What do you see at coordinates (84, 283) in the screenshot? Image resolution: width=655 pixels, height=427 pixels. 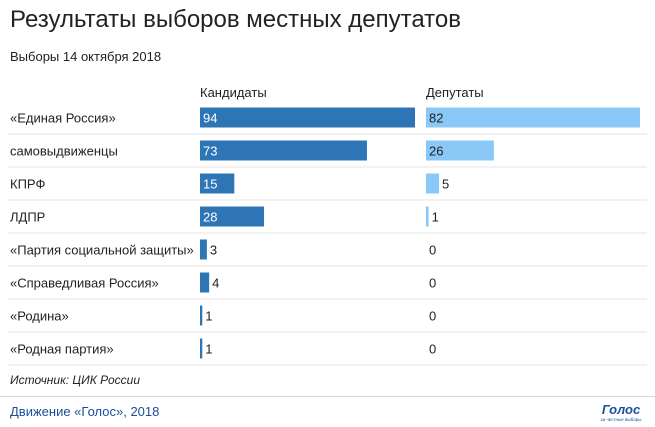 I see `category-label: «Справедливая Россия»` at bounding box center [84, 283].